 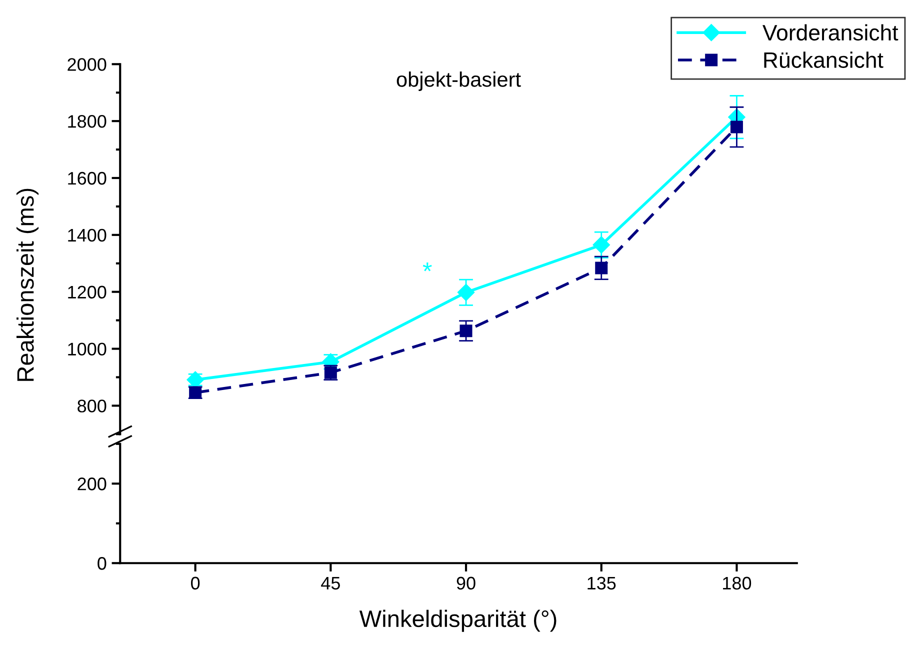 What do you see at coordinates (195, 583) in the screenshot?
I see `x-tick-label: 0` at bounding box center [195, 583].